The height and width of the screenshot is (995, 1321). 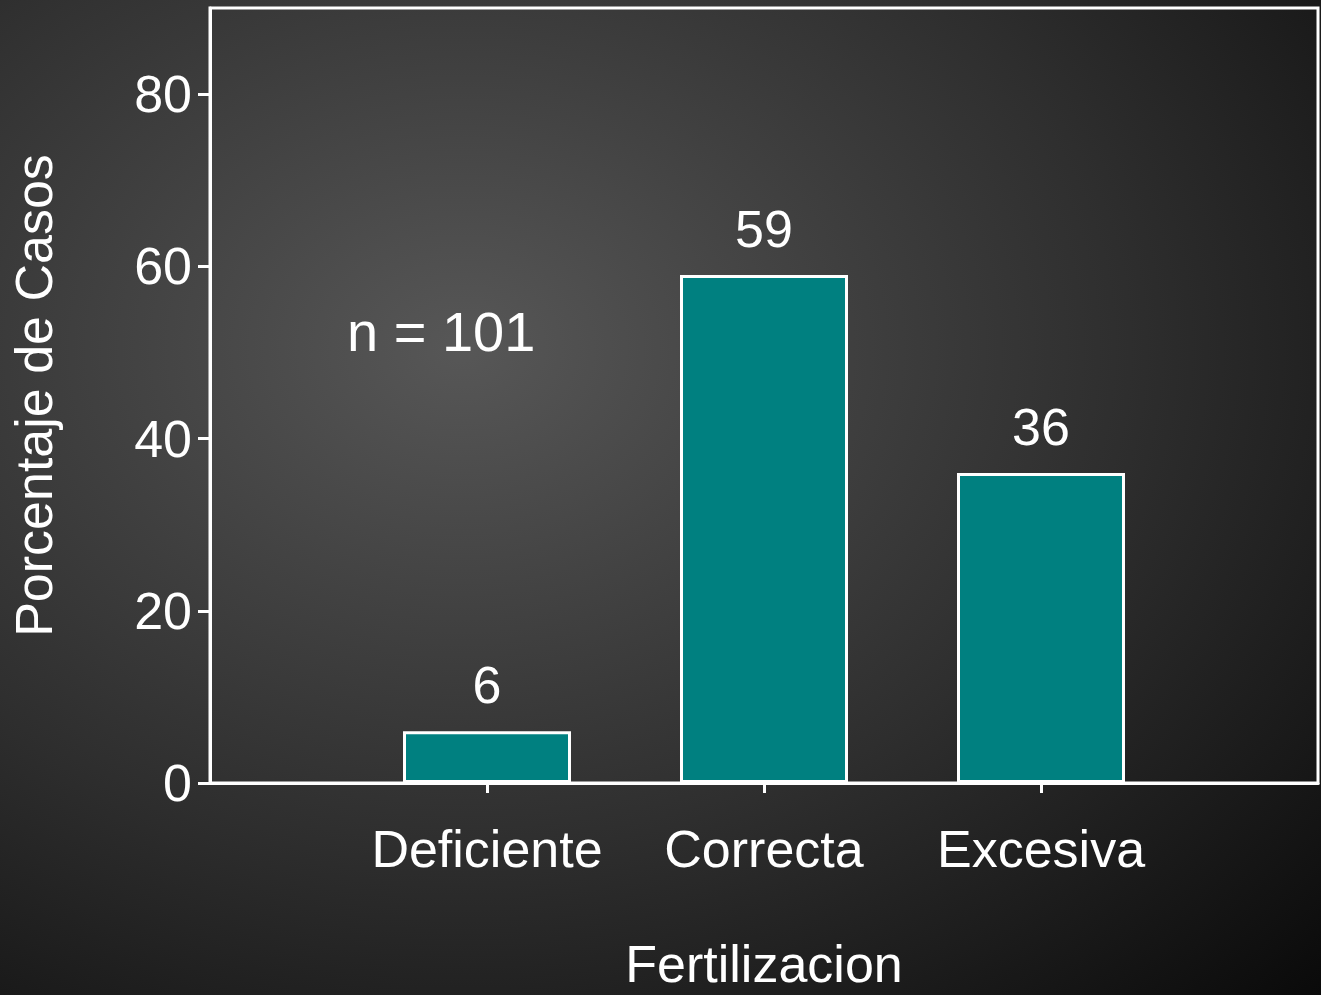 I want to click on y-tick-label: 60, so click(x=163, y=266).